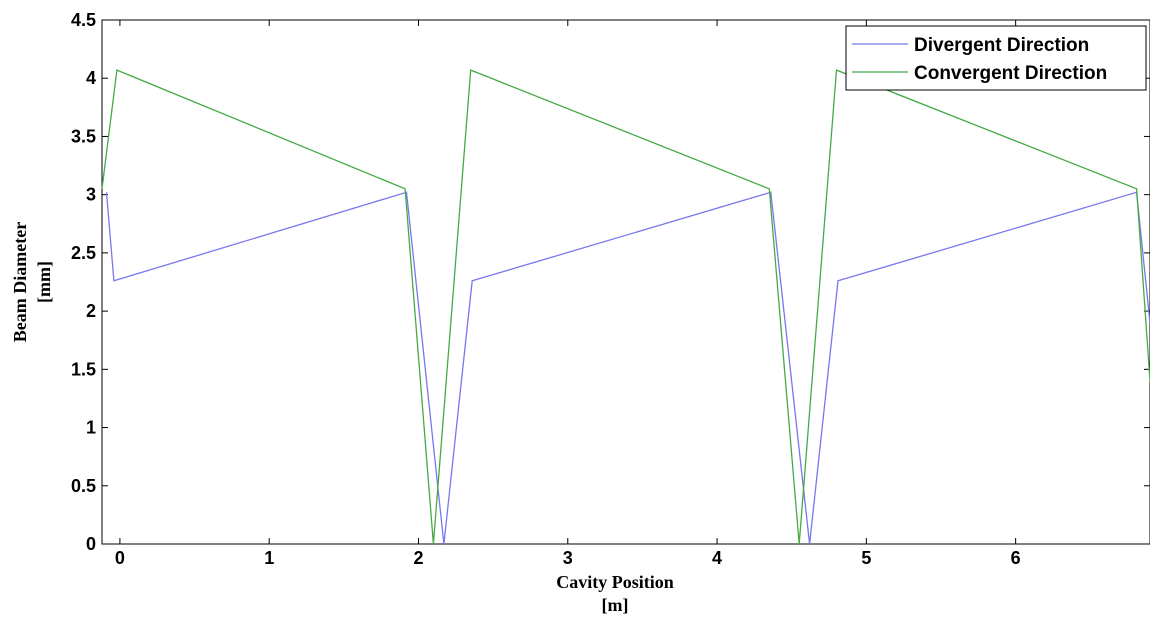  I want to click on x-tick-label: 3, so click(568, 558).